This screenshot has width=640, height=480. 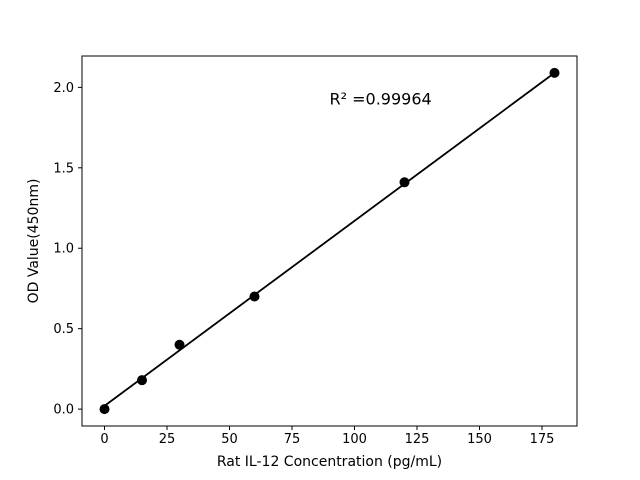 What do you see at coordinates (63, 168) in the screenshot?
I see `y-tick-label: 1.5` at bounding box center [63, 168].